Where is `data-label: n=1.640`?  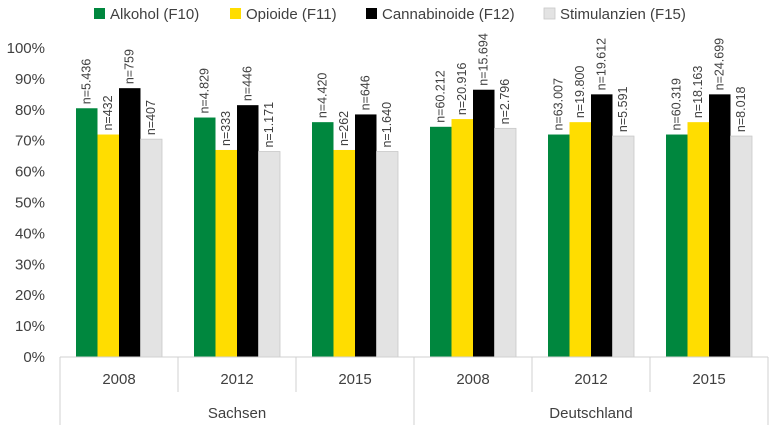
data-label: n=1.640 is located at coordinates (387, 125).